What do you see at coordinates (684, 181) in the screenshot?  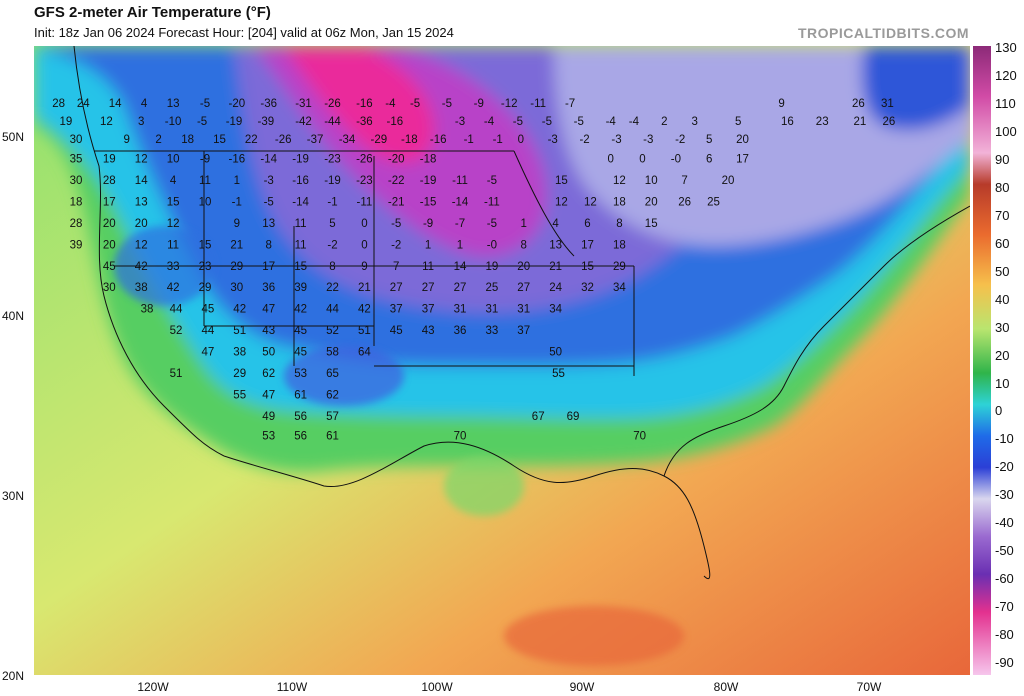 I see `temp-value-label: 7` at bounding box center [684, 181].